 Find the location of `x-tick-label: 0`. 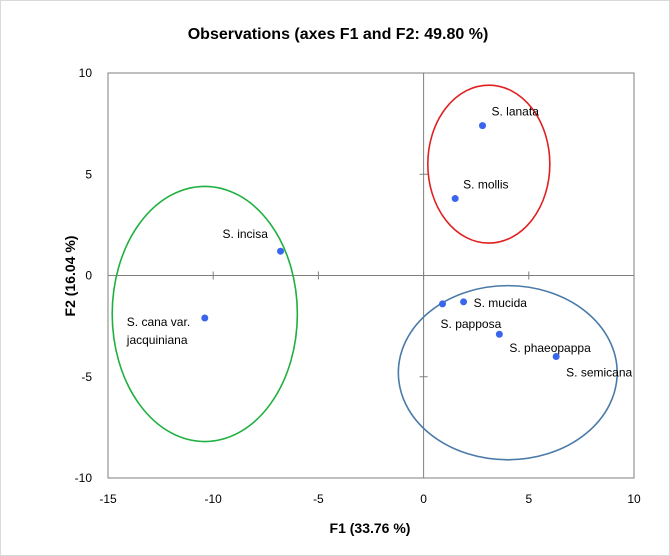

x-tick-label: 0 is located at coordinates (423, 499).